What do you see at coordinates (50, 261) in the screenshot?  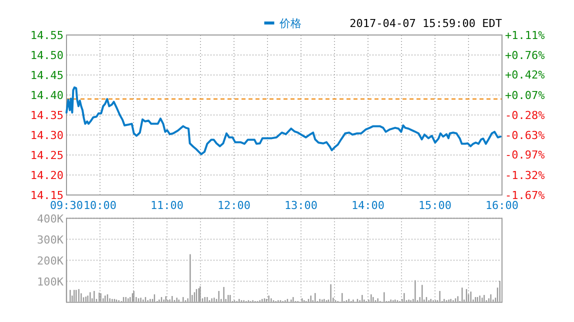 I see `y-tick-label: 200K` at bounding box center [50, 261].